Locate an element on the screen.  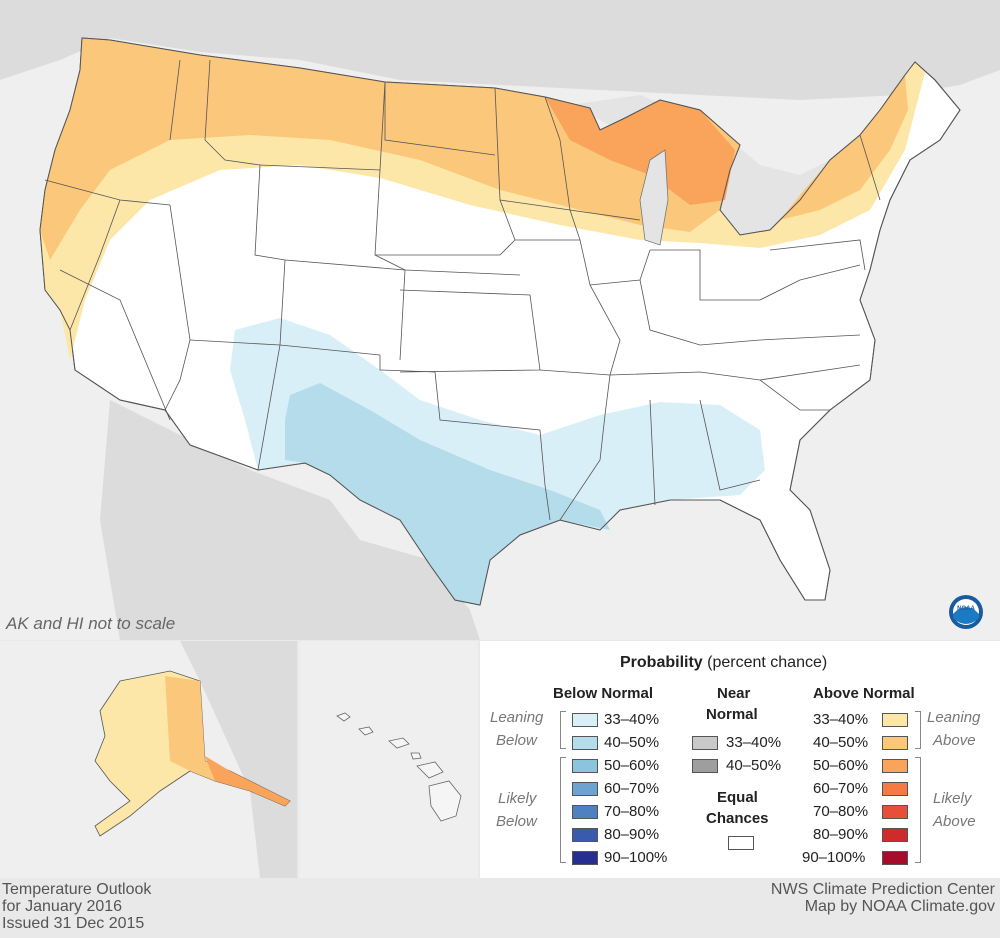
lake-michigan is located at coordinates (654, 197).